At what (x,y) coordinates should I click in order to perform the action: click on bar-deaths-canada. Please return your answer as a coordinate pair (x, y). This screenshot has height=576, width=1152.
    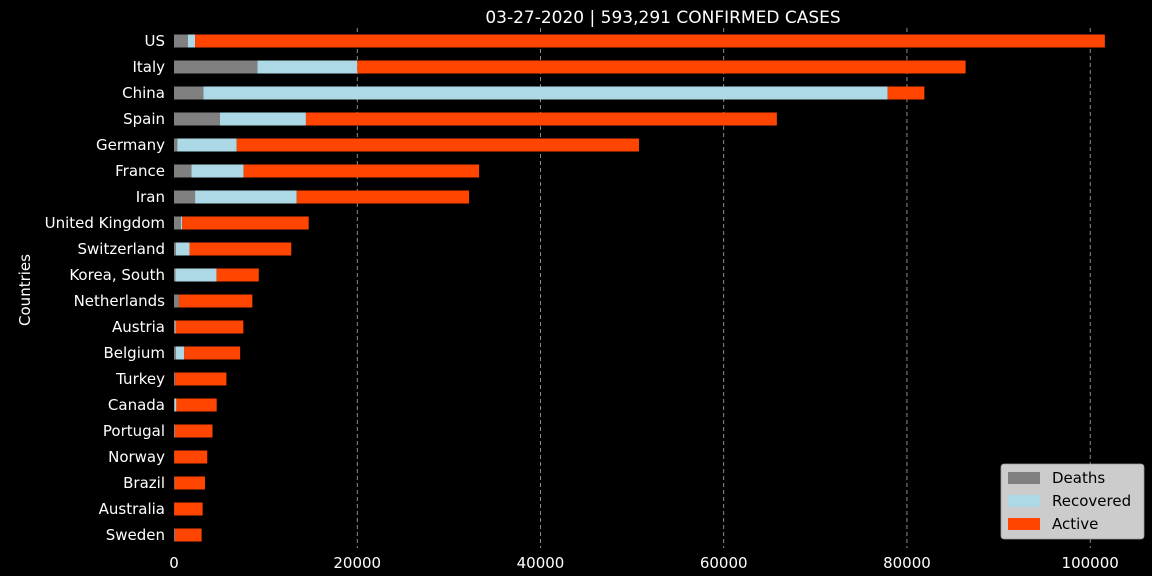
    Looking at the image, I should click on (174, 405).